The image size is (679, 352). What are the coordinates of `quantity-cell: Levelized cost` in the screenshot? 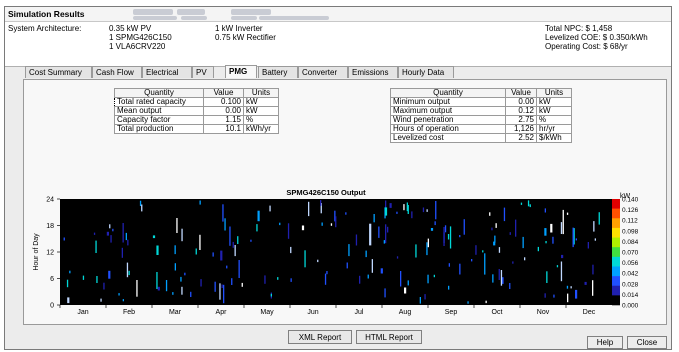 It's located at (448, 138).